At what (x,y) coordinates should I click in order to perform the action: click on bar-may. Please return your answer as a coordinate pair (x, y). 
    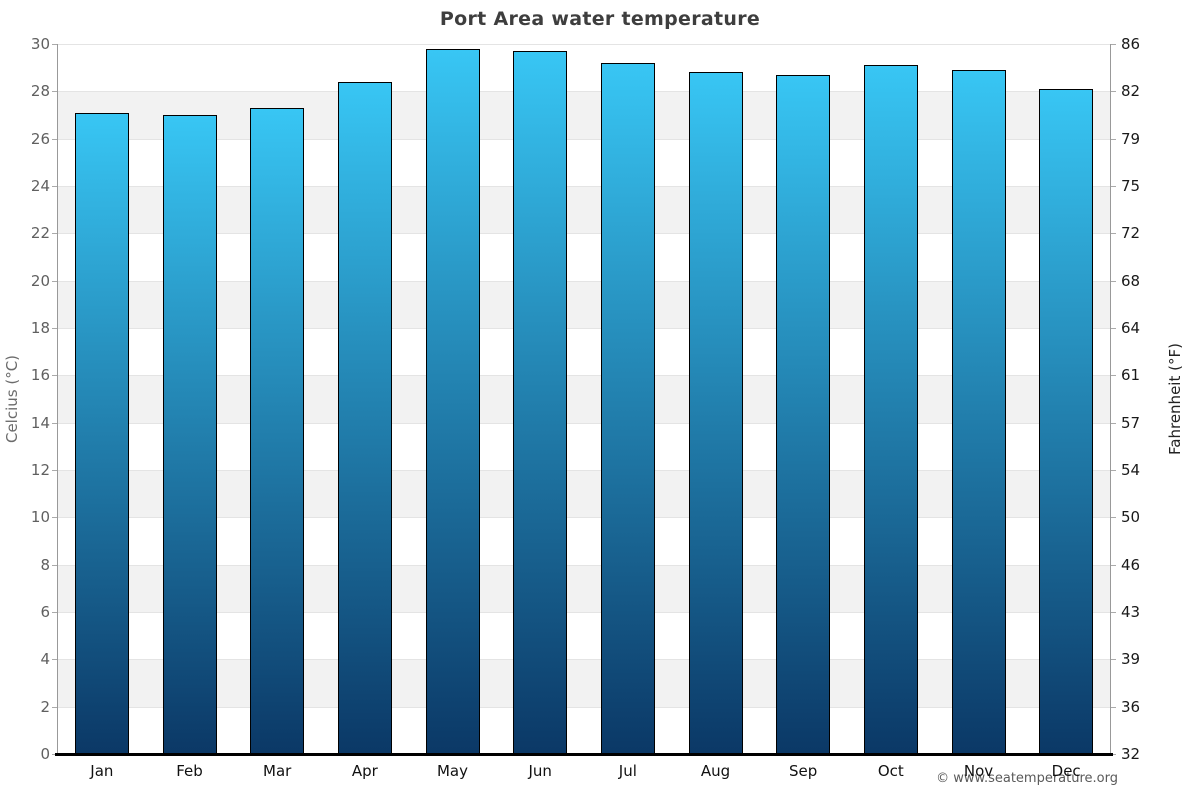
    Looking at the image, I should click on (452, 401).